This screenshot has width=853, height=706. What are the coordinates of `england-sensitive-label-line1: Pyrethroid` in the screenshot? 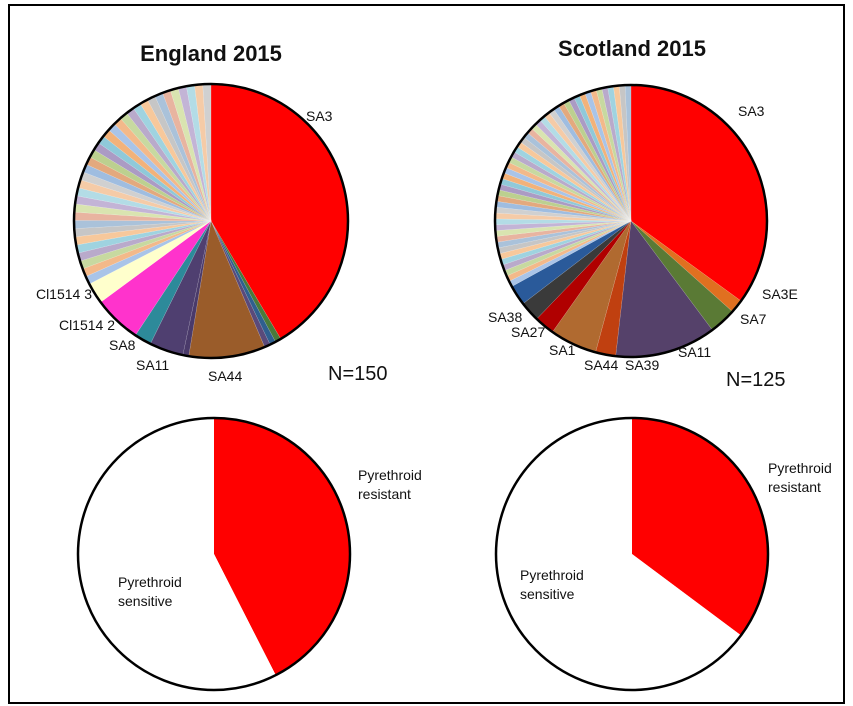 It's located at (150, 582).